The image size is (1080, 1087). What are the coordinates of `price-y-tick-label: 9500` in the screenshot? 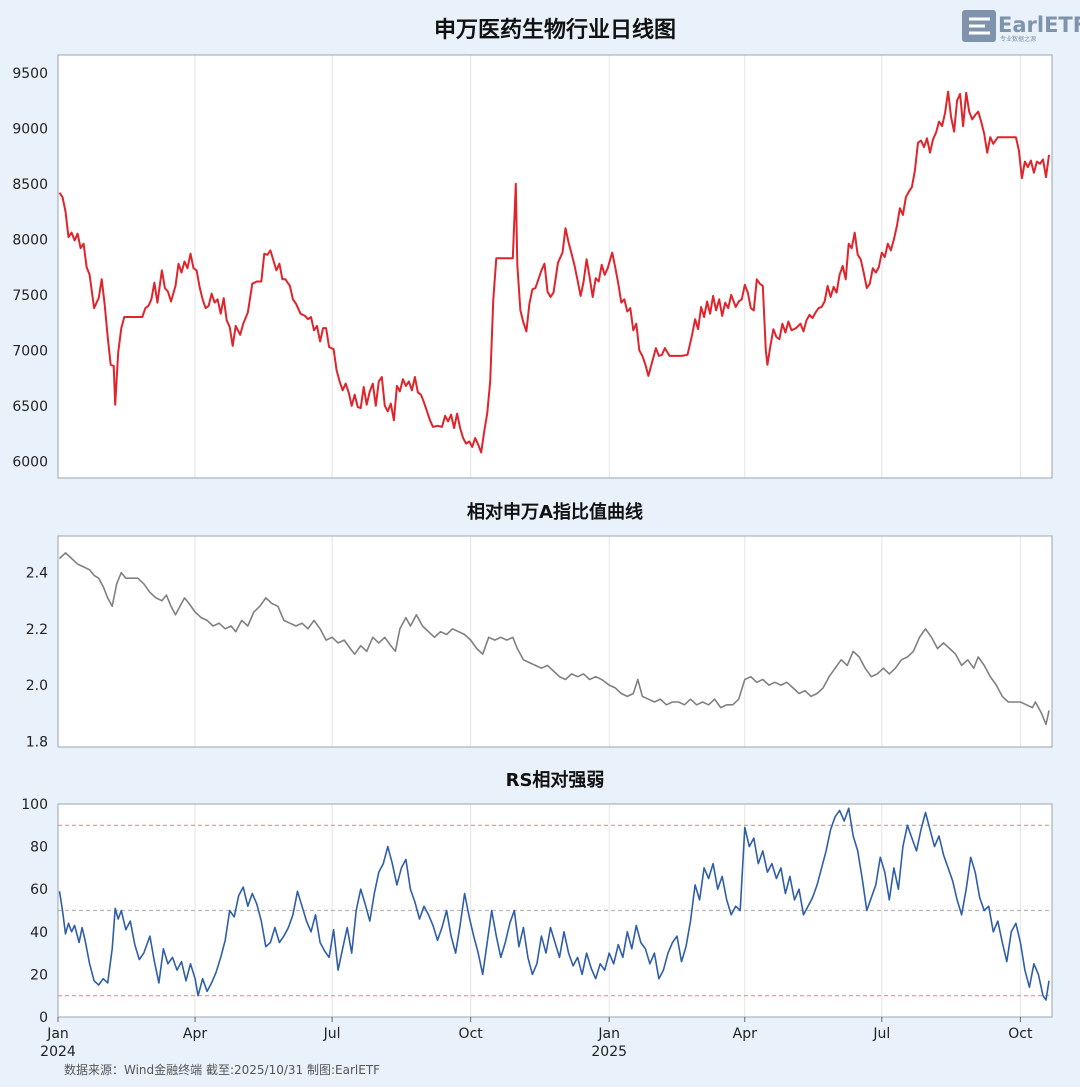 It's located at (30, 74).